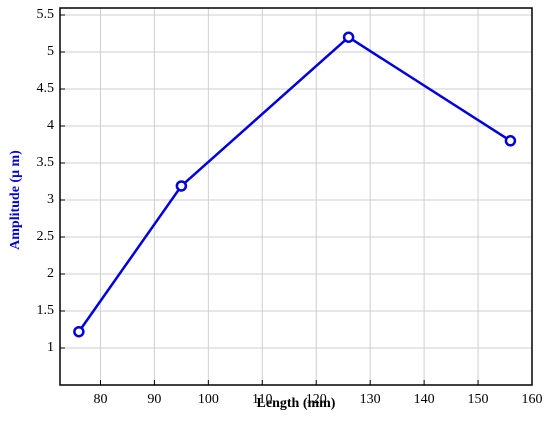 The image size is (550, 424). Describe the element at coordinates (50, 125) in the screenshot. I see `y-tick-label: 4` at that location.